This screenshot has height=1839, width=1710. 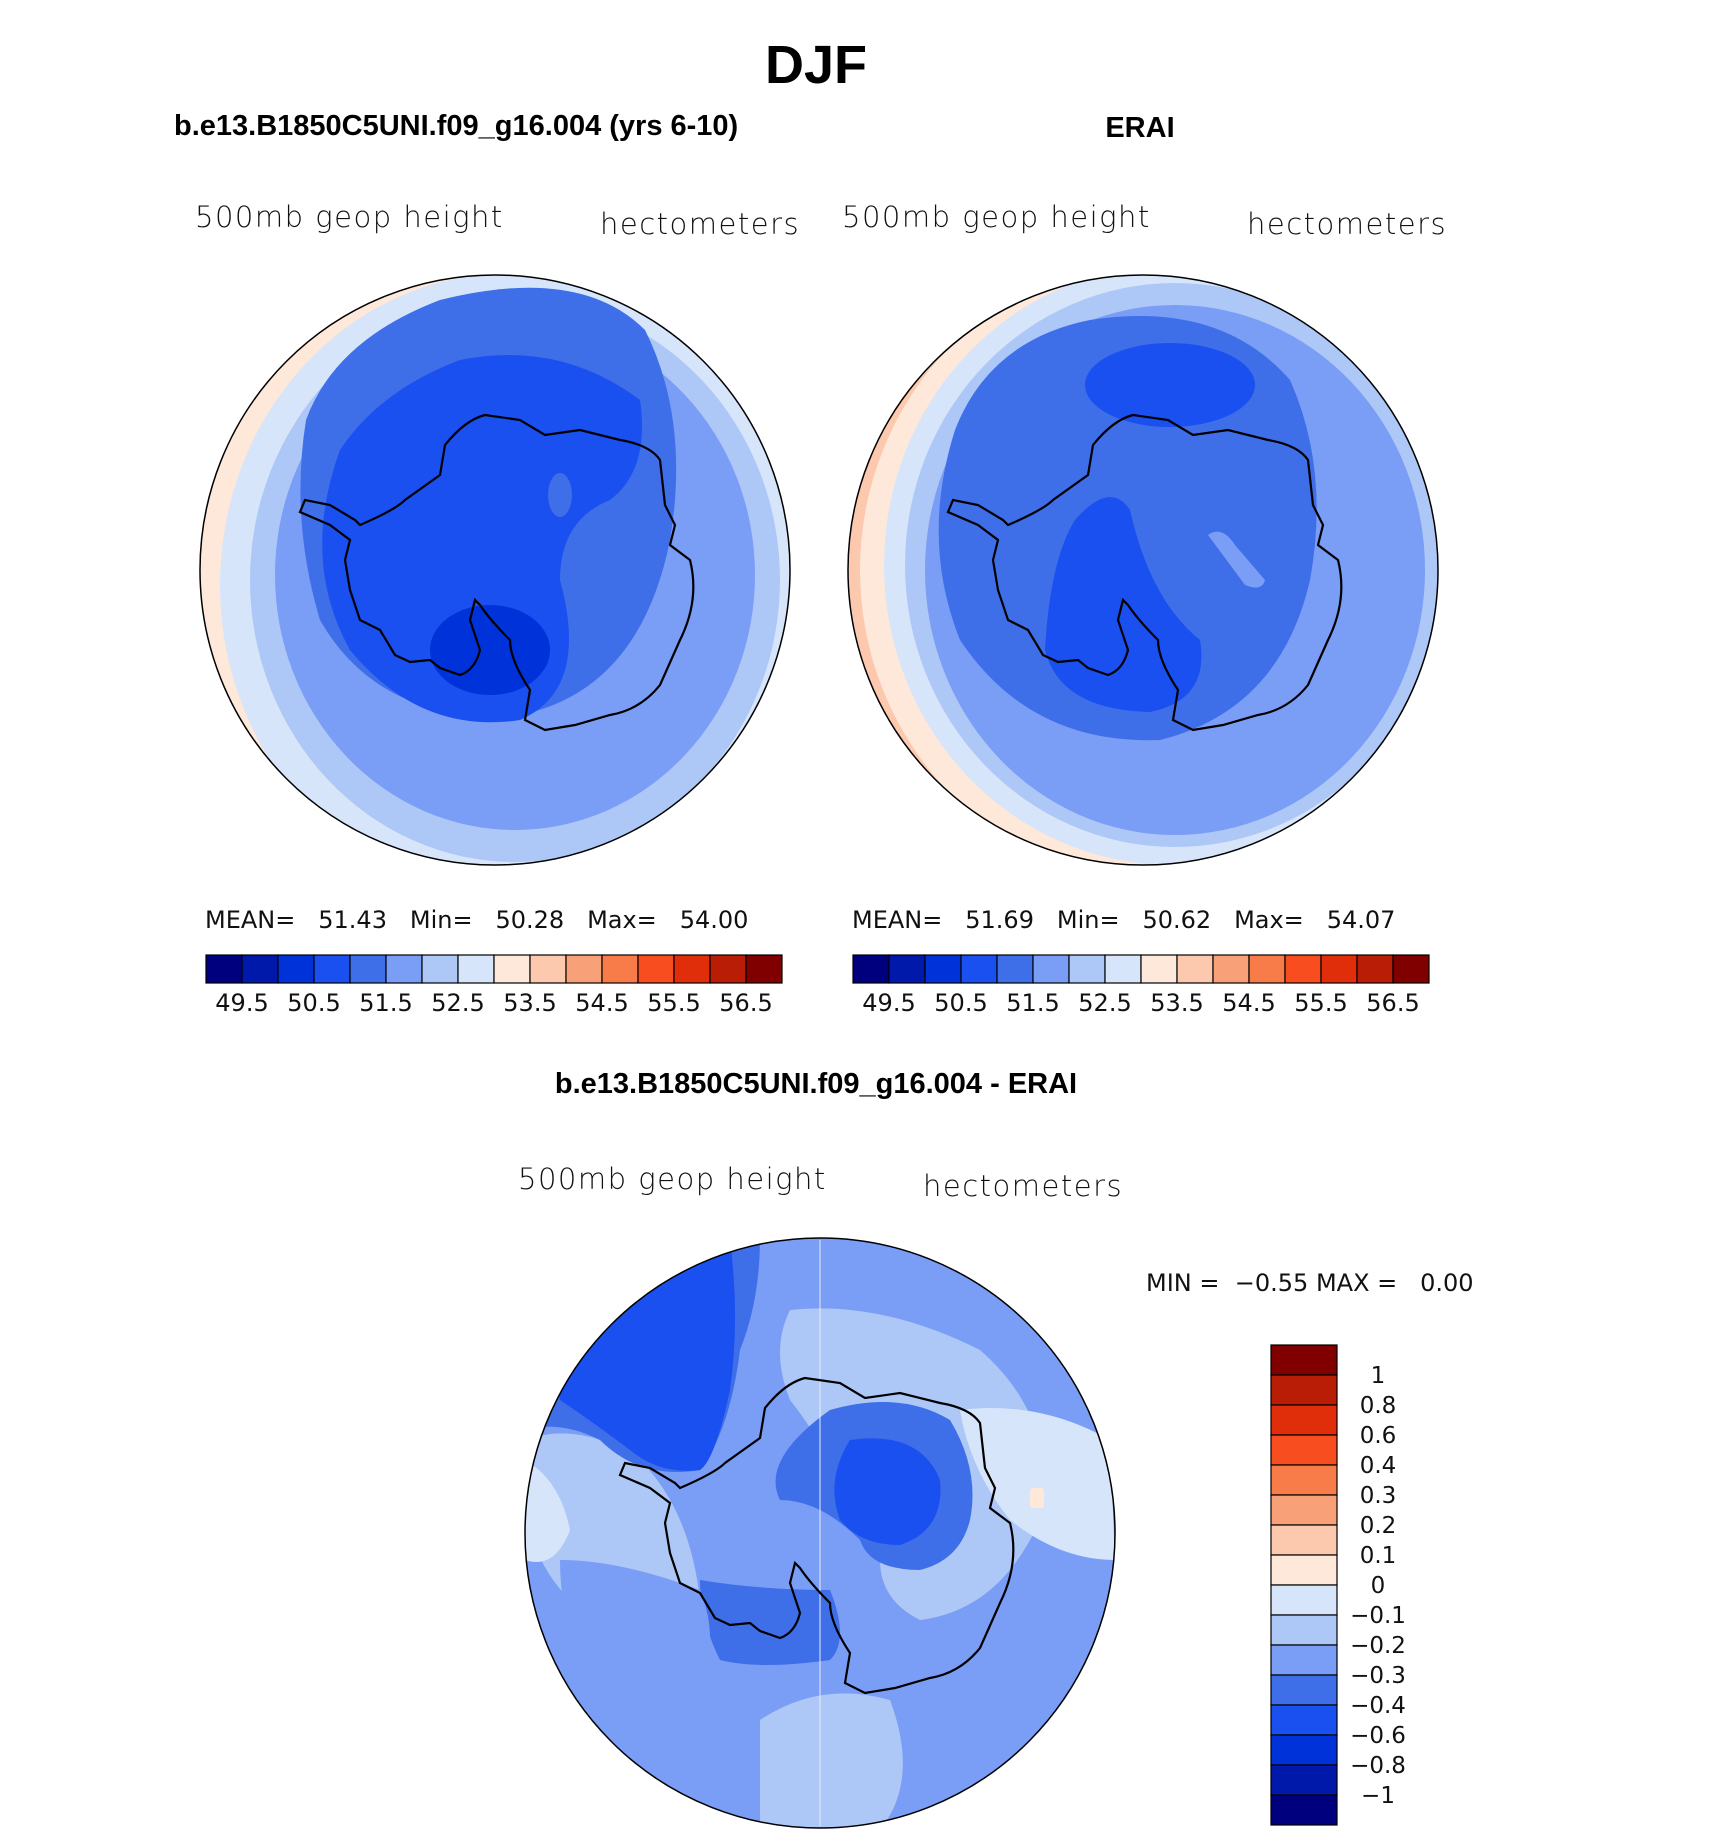 What do you see at coordinates (1378, 1646) in the screenshot?
I see `colorbar-tick-label: −0.2` at bounding box center [1378, 1646].